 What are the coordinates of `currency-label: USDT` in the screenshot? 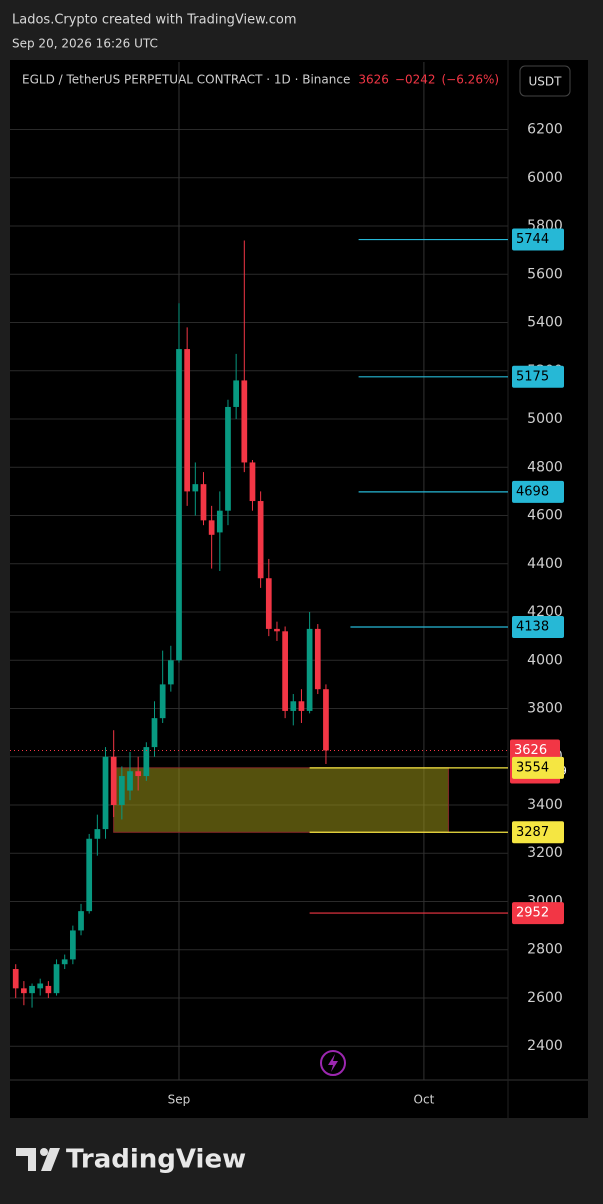 It's located at (546, 82).